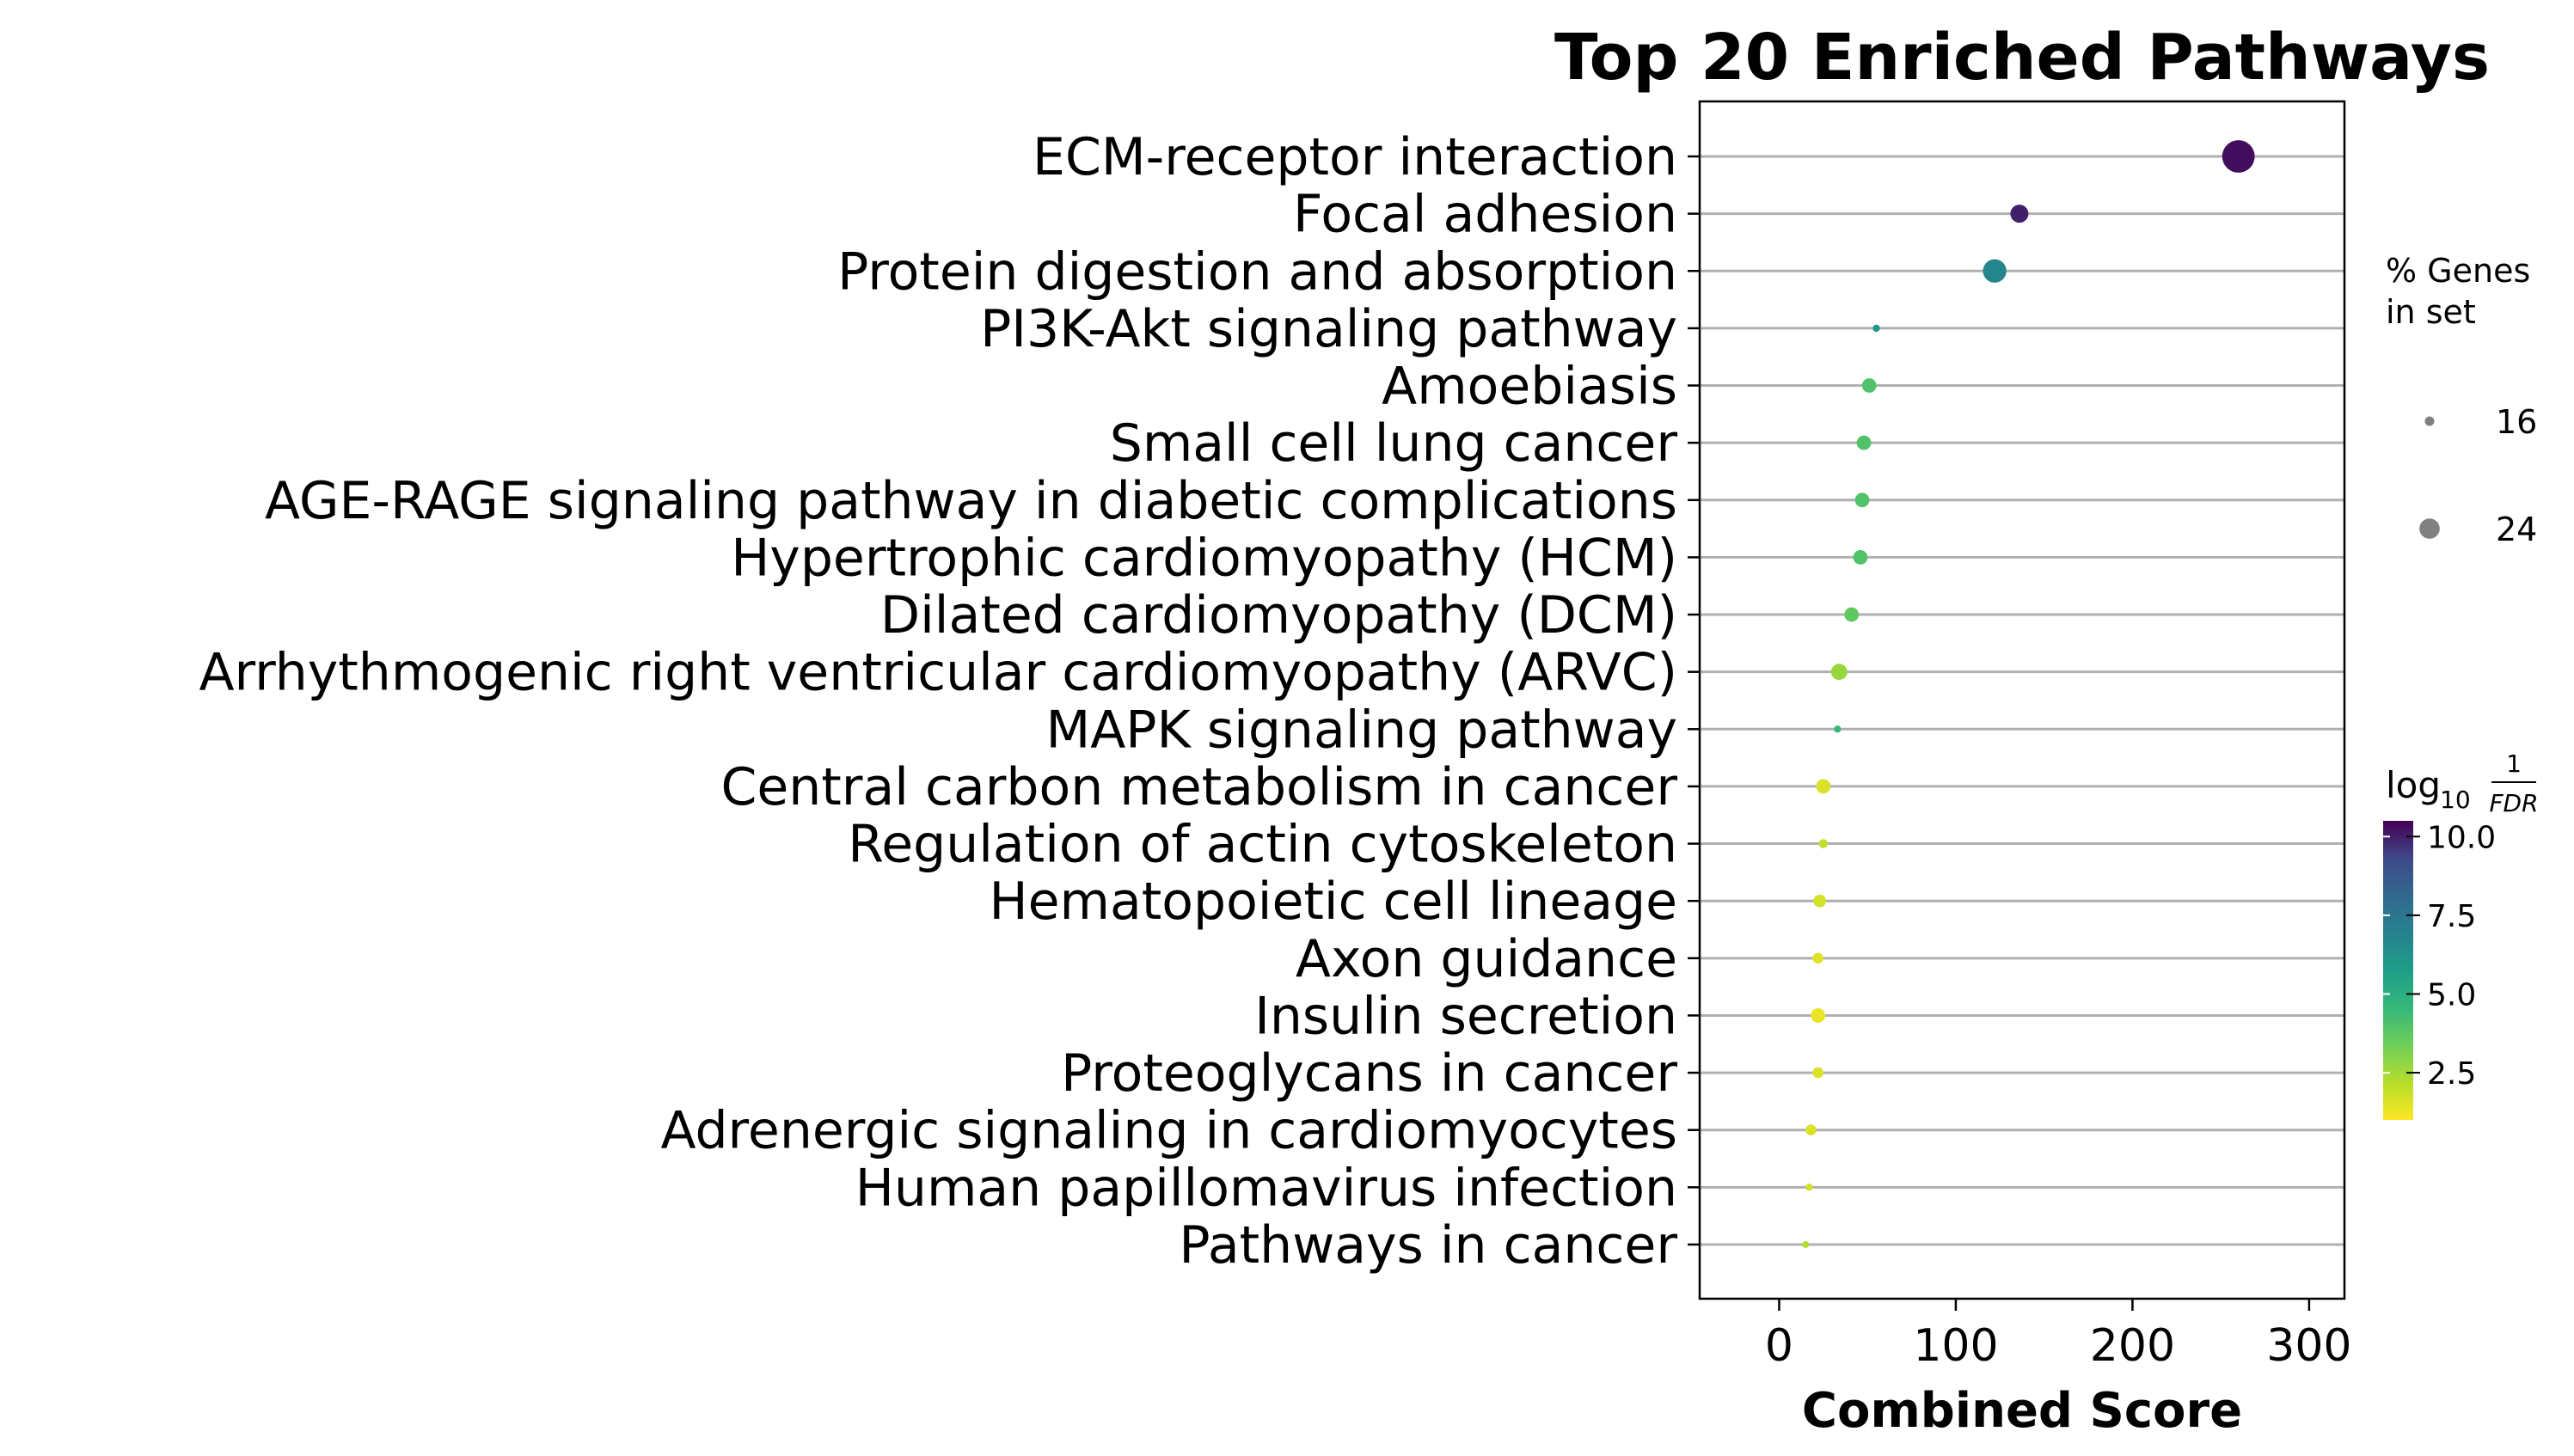  What do you see at coordinates (1355, 157) in the screenshot?
I see `y-tick-label: ECM-receptor interaction` at bounding box center [1355, 157].